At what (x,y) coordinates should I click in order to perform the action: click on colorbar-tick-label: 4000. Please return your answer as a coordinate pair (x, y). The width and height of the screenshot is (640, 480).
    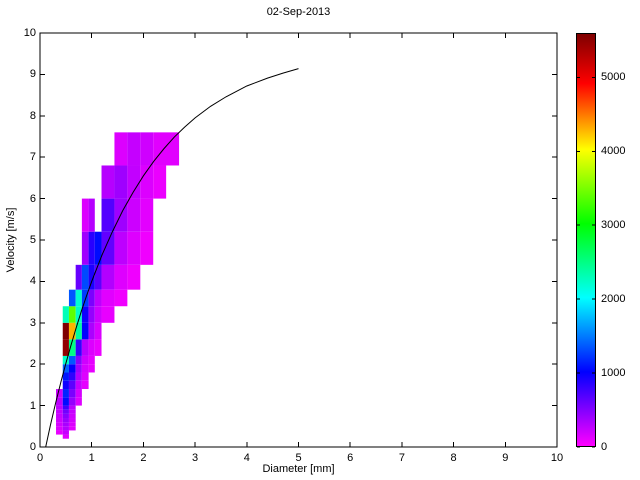
    Looking at the image, I should click on (613, 151).